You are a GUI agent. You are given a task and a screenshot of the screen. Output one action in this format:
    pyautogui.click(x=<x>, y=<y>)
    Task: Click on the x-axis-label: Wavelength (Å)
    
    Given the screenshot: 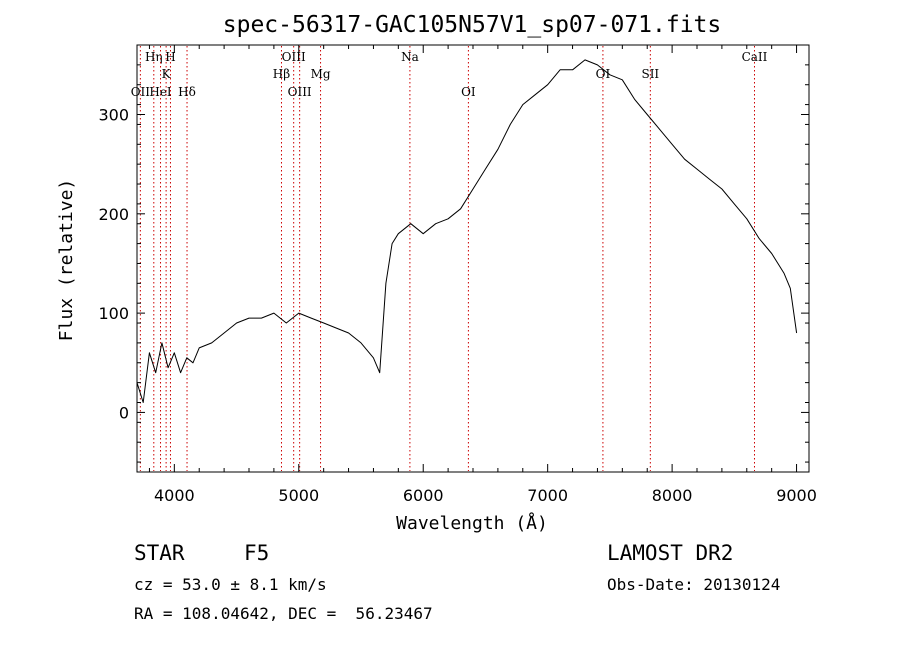 What is the action you would take?
    pyautogui.click(x=472, y=523)
    